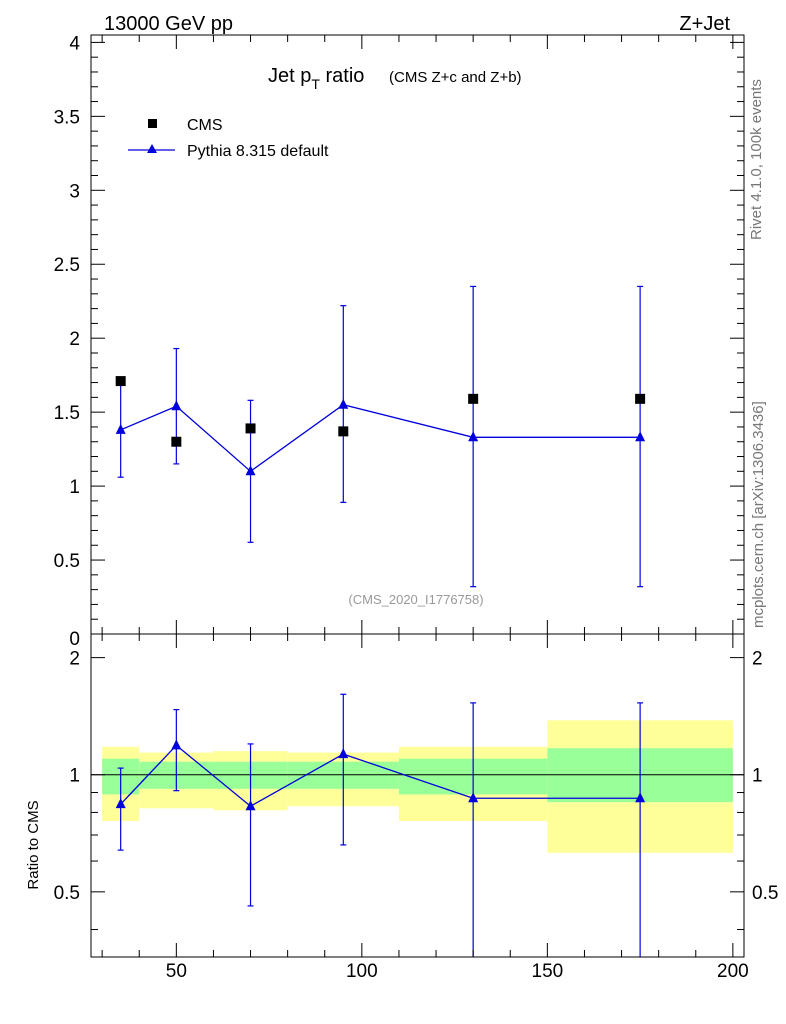  I want to click on rivet-label: Rivet 4.1.0, 100k events, so click(756, 159).